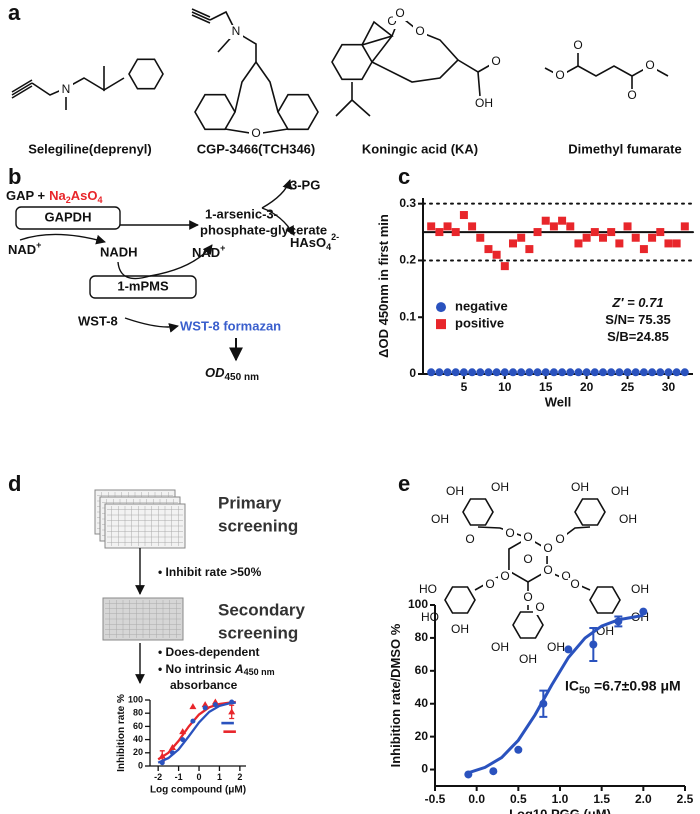 Image resolution: width=700 pixels, height=814 pixels. What do you see at coordinates (481, 306) in the screenshot?
I see `legend-label: negative` at bounding box center [481, 306].